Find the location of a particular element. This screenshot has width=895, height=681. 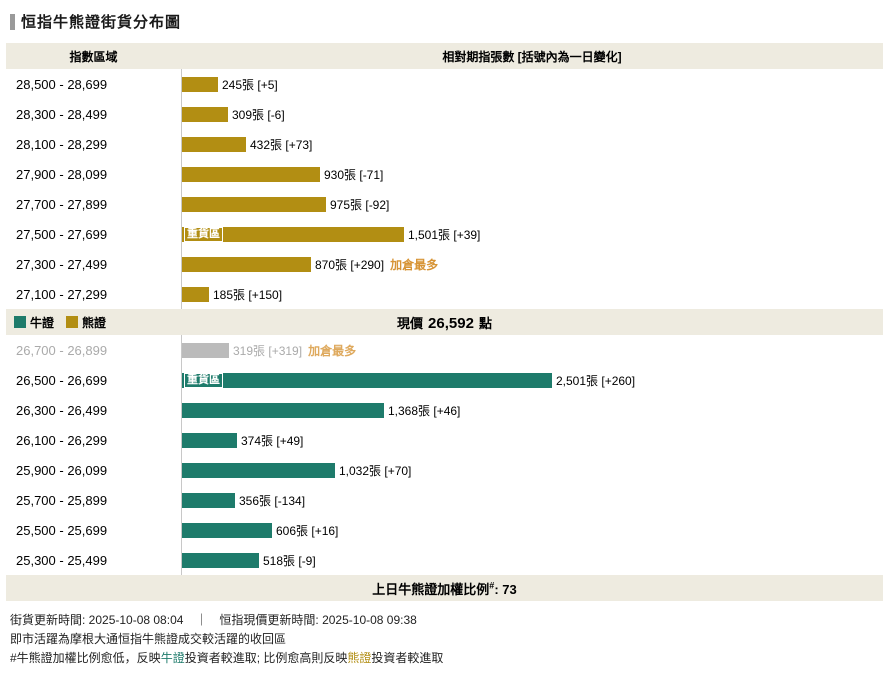

bar-area: 356張 [-134] is located at coordinates (532, 500).